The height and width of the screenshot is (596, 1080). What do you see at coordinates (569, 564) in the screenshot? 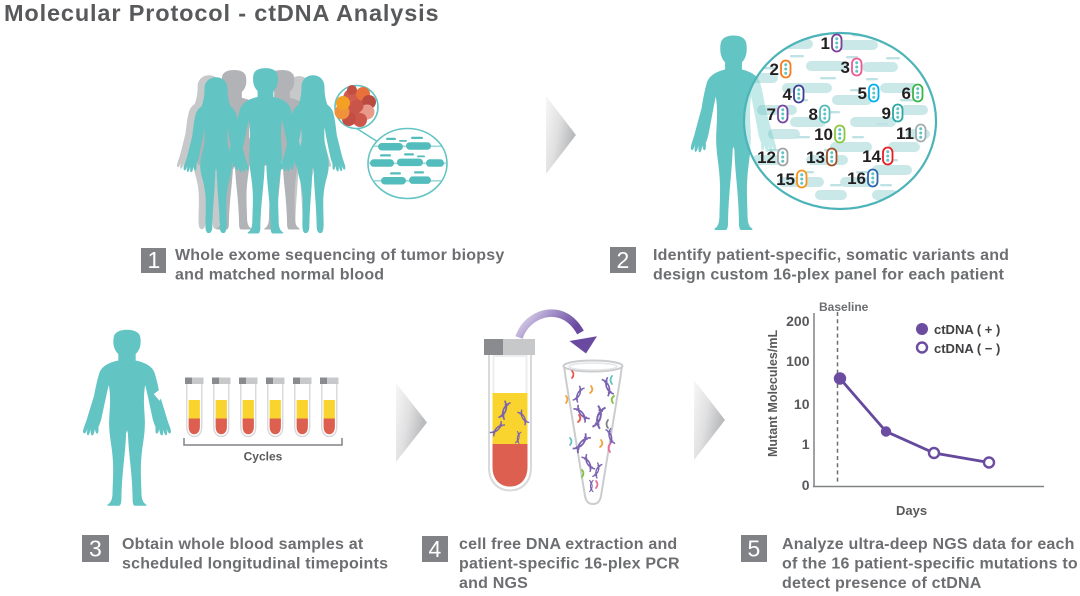
I see `svg-text: patient-specific 16-plex PCR` at bounding box center [569, 564].